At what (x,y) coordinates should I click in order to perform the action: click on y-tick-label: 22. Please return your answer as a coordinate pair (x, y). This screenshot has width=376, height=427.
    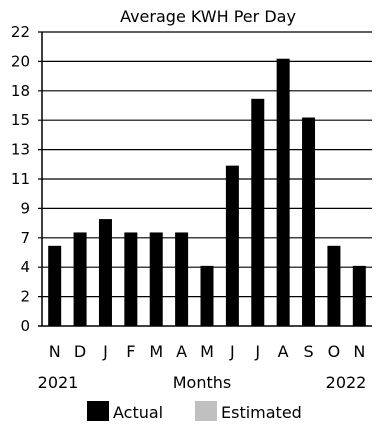
    Looking at the image, I should click on (20, 32).